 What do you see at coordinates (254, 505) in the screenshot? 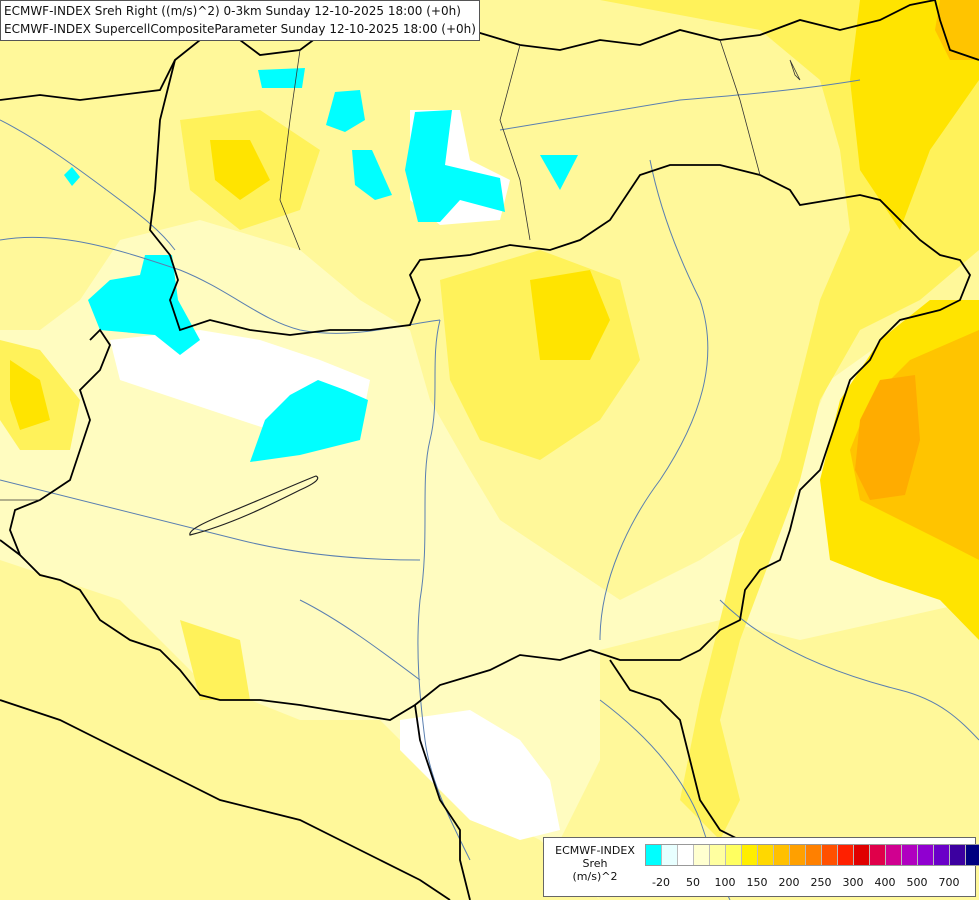
I see `lake-balaton` at bounding box center [254, 505].